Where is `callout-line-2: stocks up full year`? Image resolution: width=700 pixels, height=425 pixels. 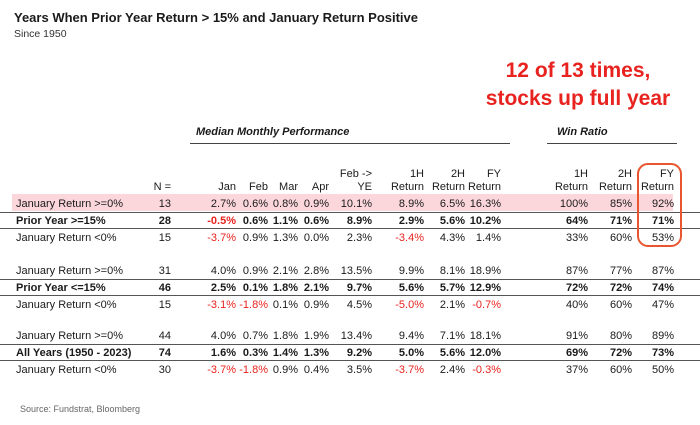 callout-line-2: stocks up full year is located at coordinates (578, 98).